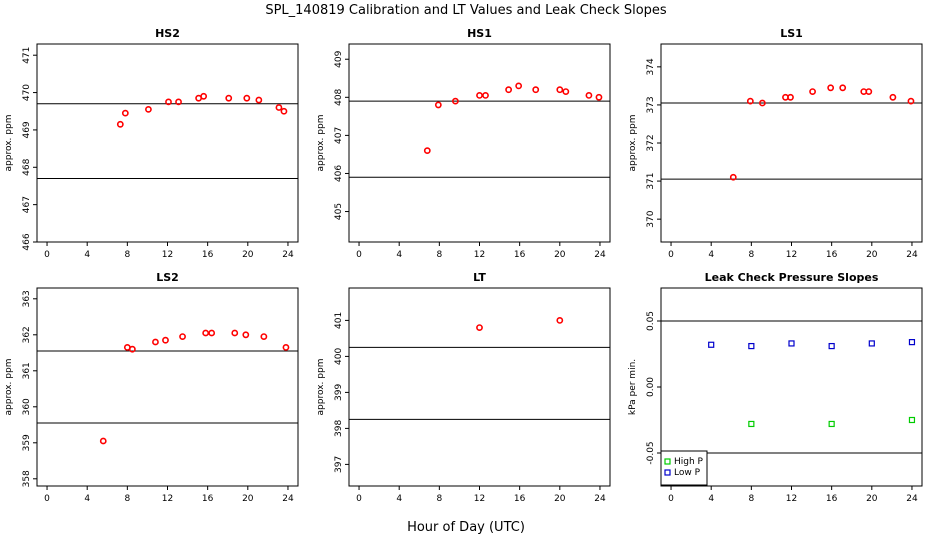  Describe the element at coordinates (27, 166) in the screenshot. I see `y-tick-label: 468` at that location.